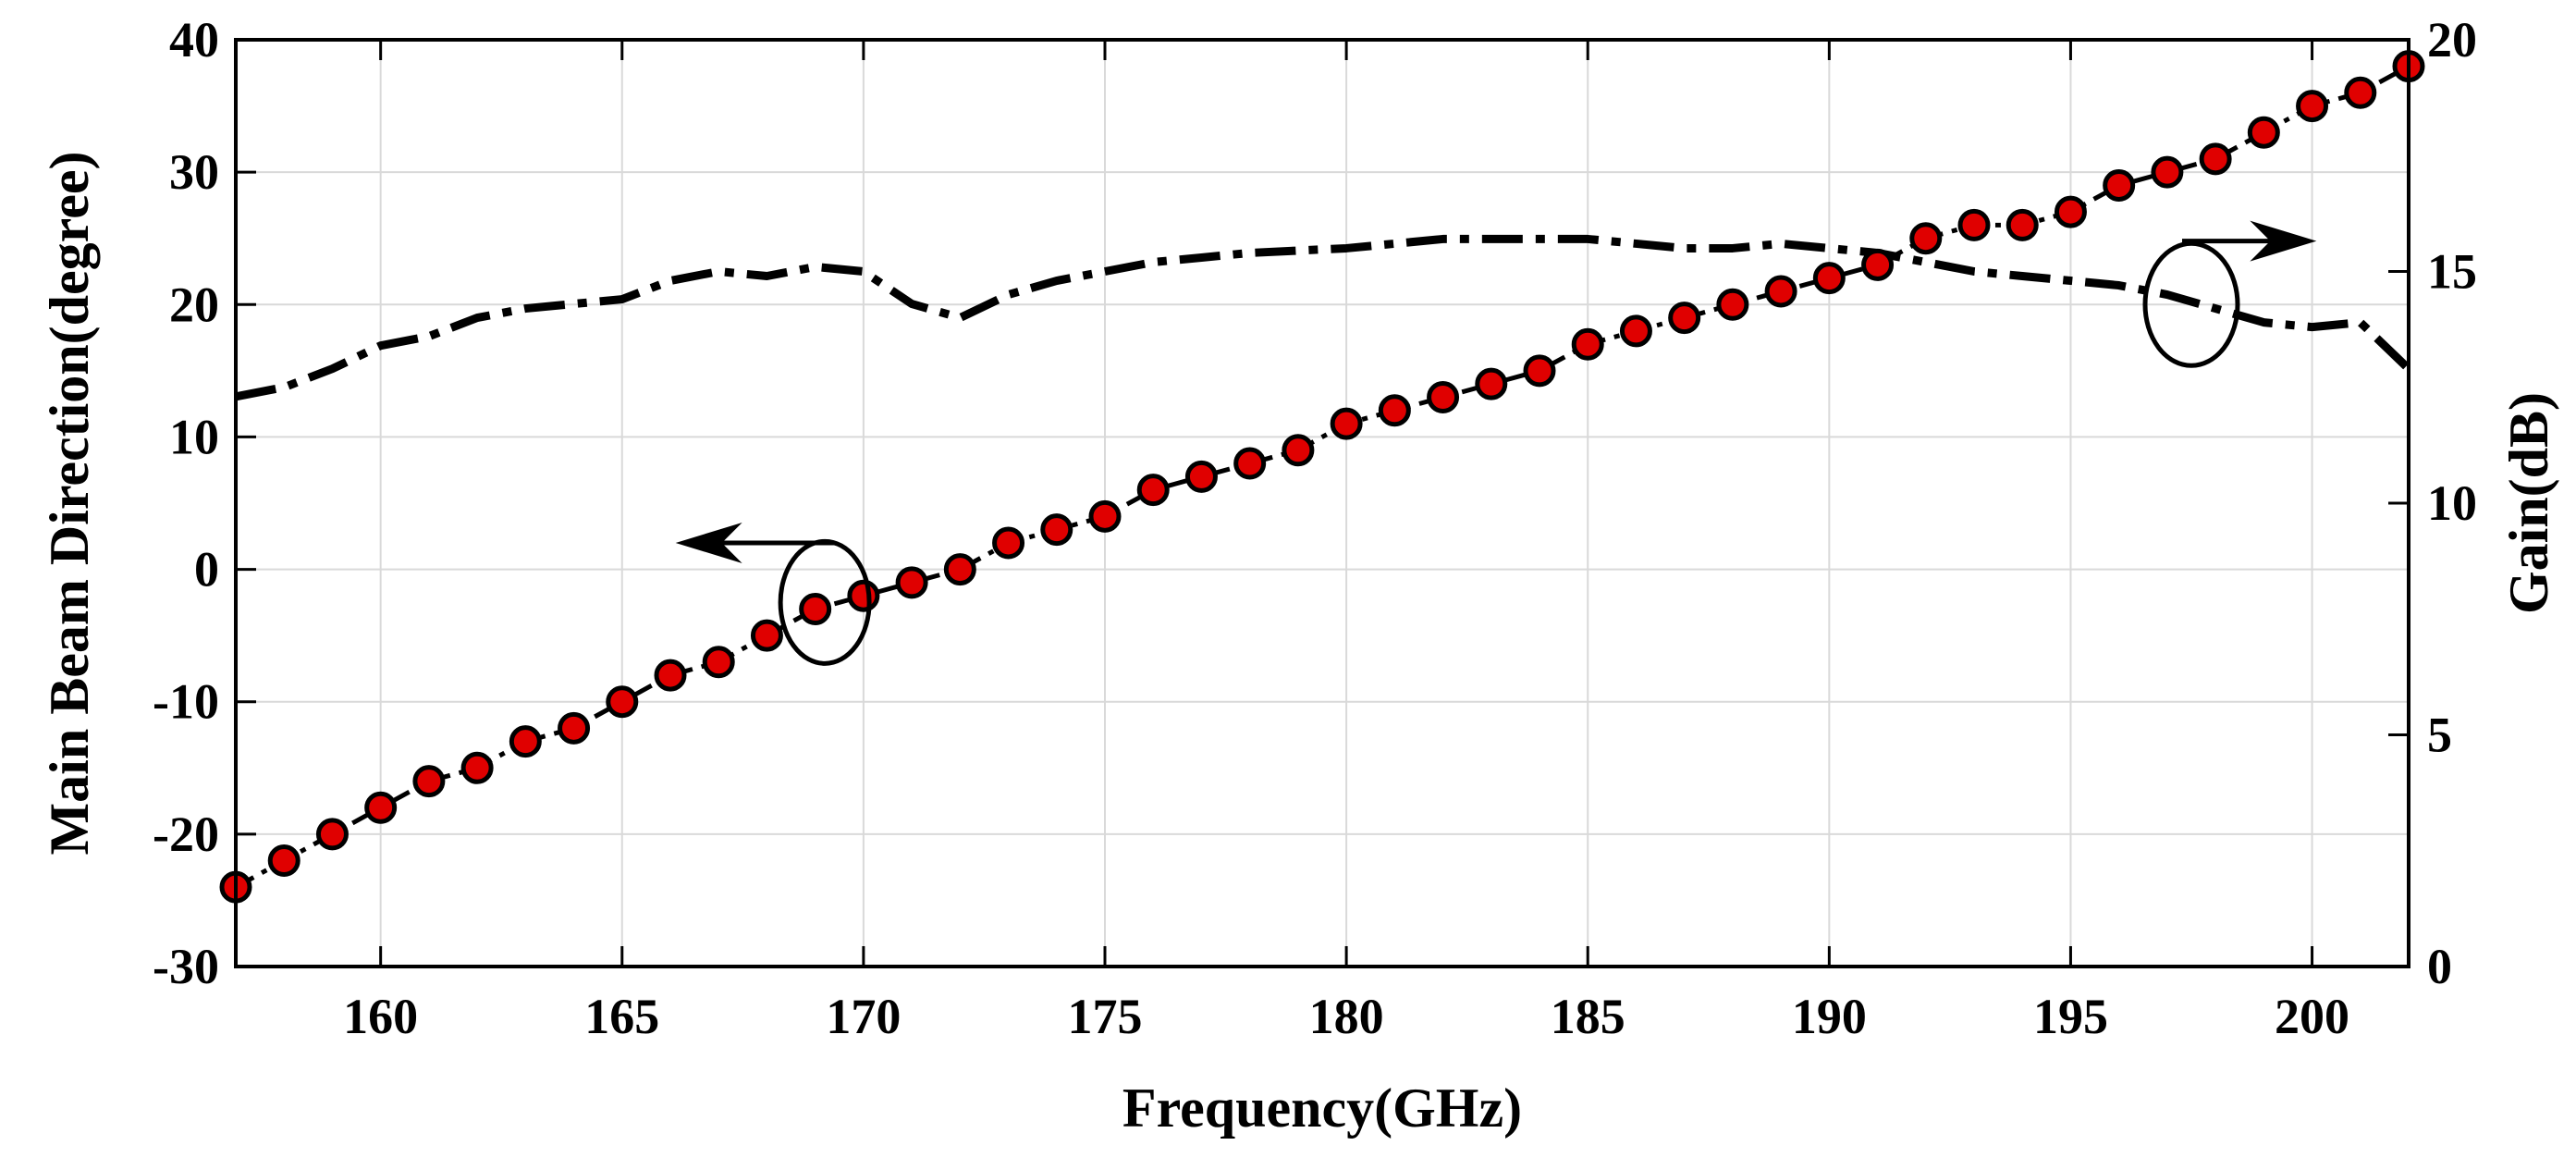 The image size is (2576, 1170). I want to click on x-tick-label: 185, so click(1588, 1016).